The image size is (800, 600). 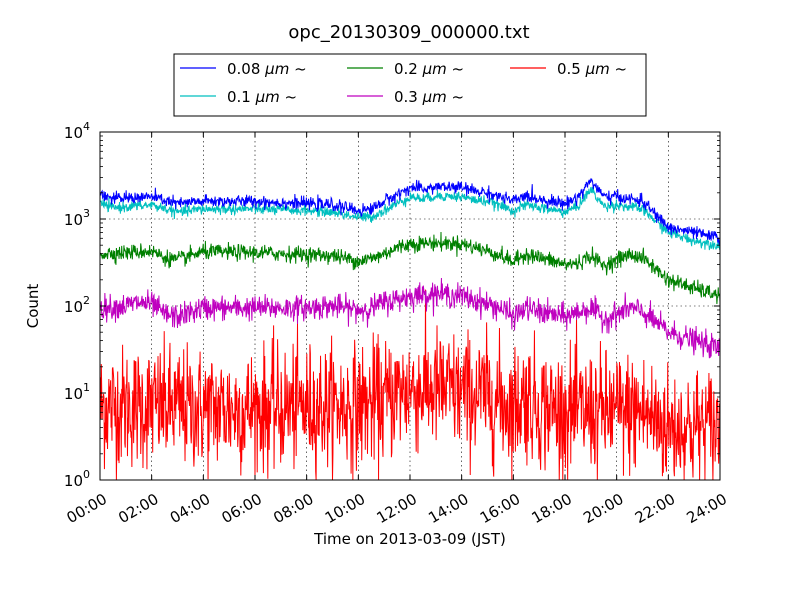 What do you see at coordinates (138, 508) in the screenshot?
I see `x-tick-label: 02:00` at bounding box center [138, 508].